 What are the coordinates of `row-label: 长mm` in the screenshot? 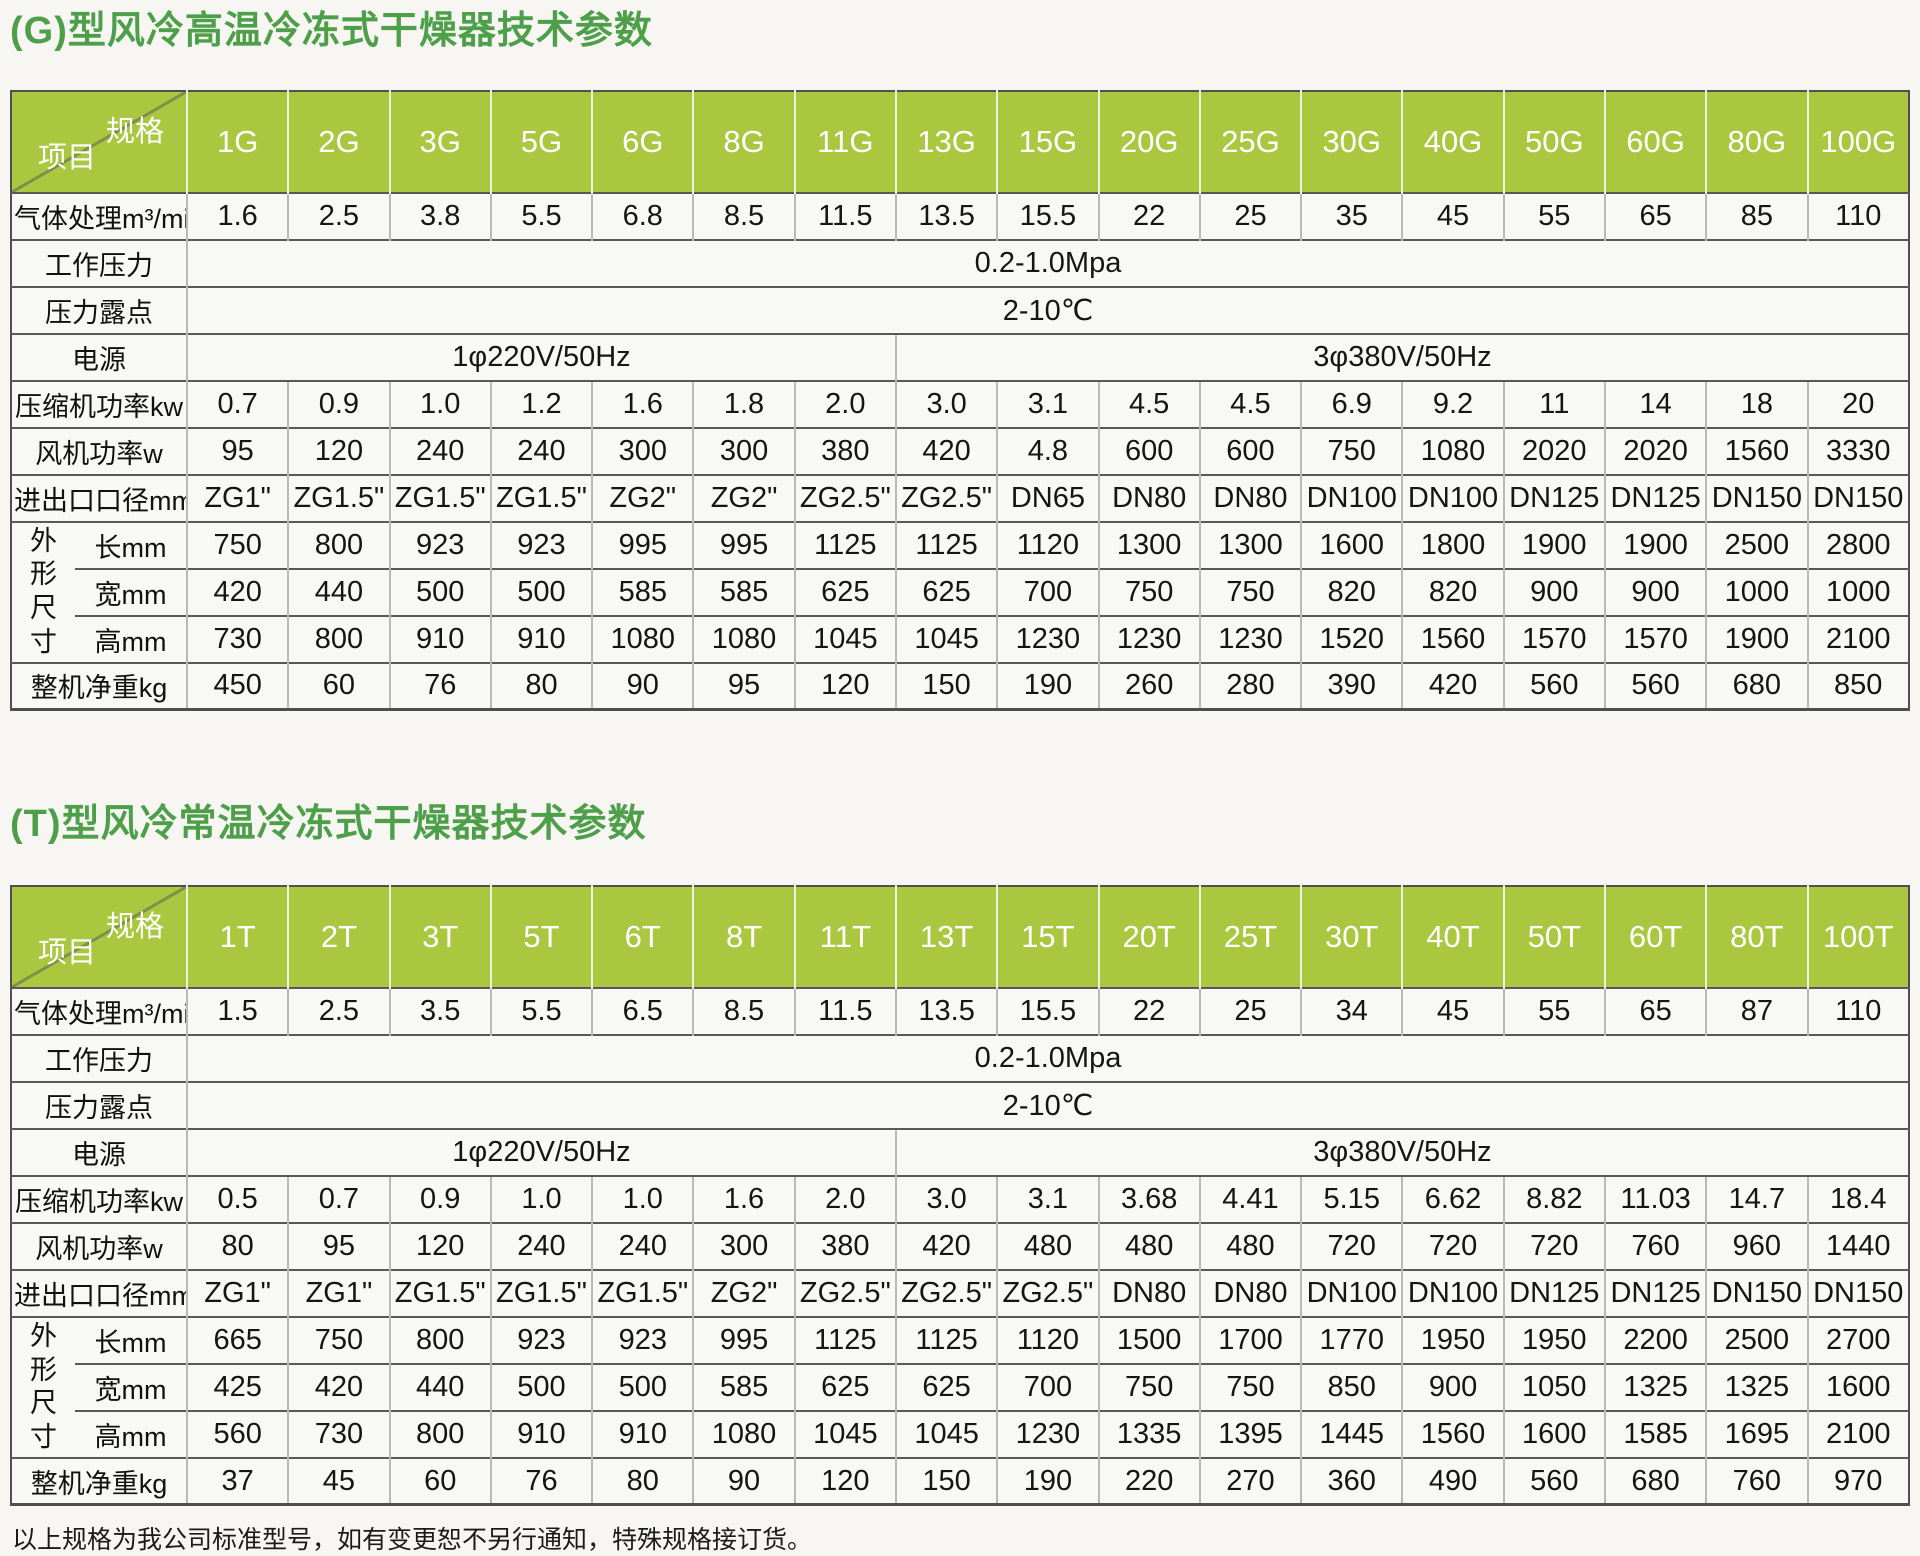 It's located at (131, 1339).